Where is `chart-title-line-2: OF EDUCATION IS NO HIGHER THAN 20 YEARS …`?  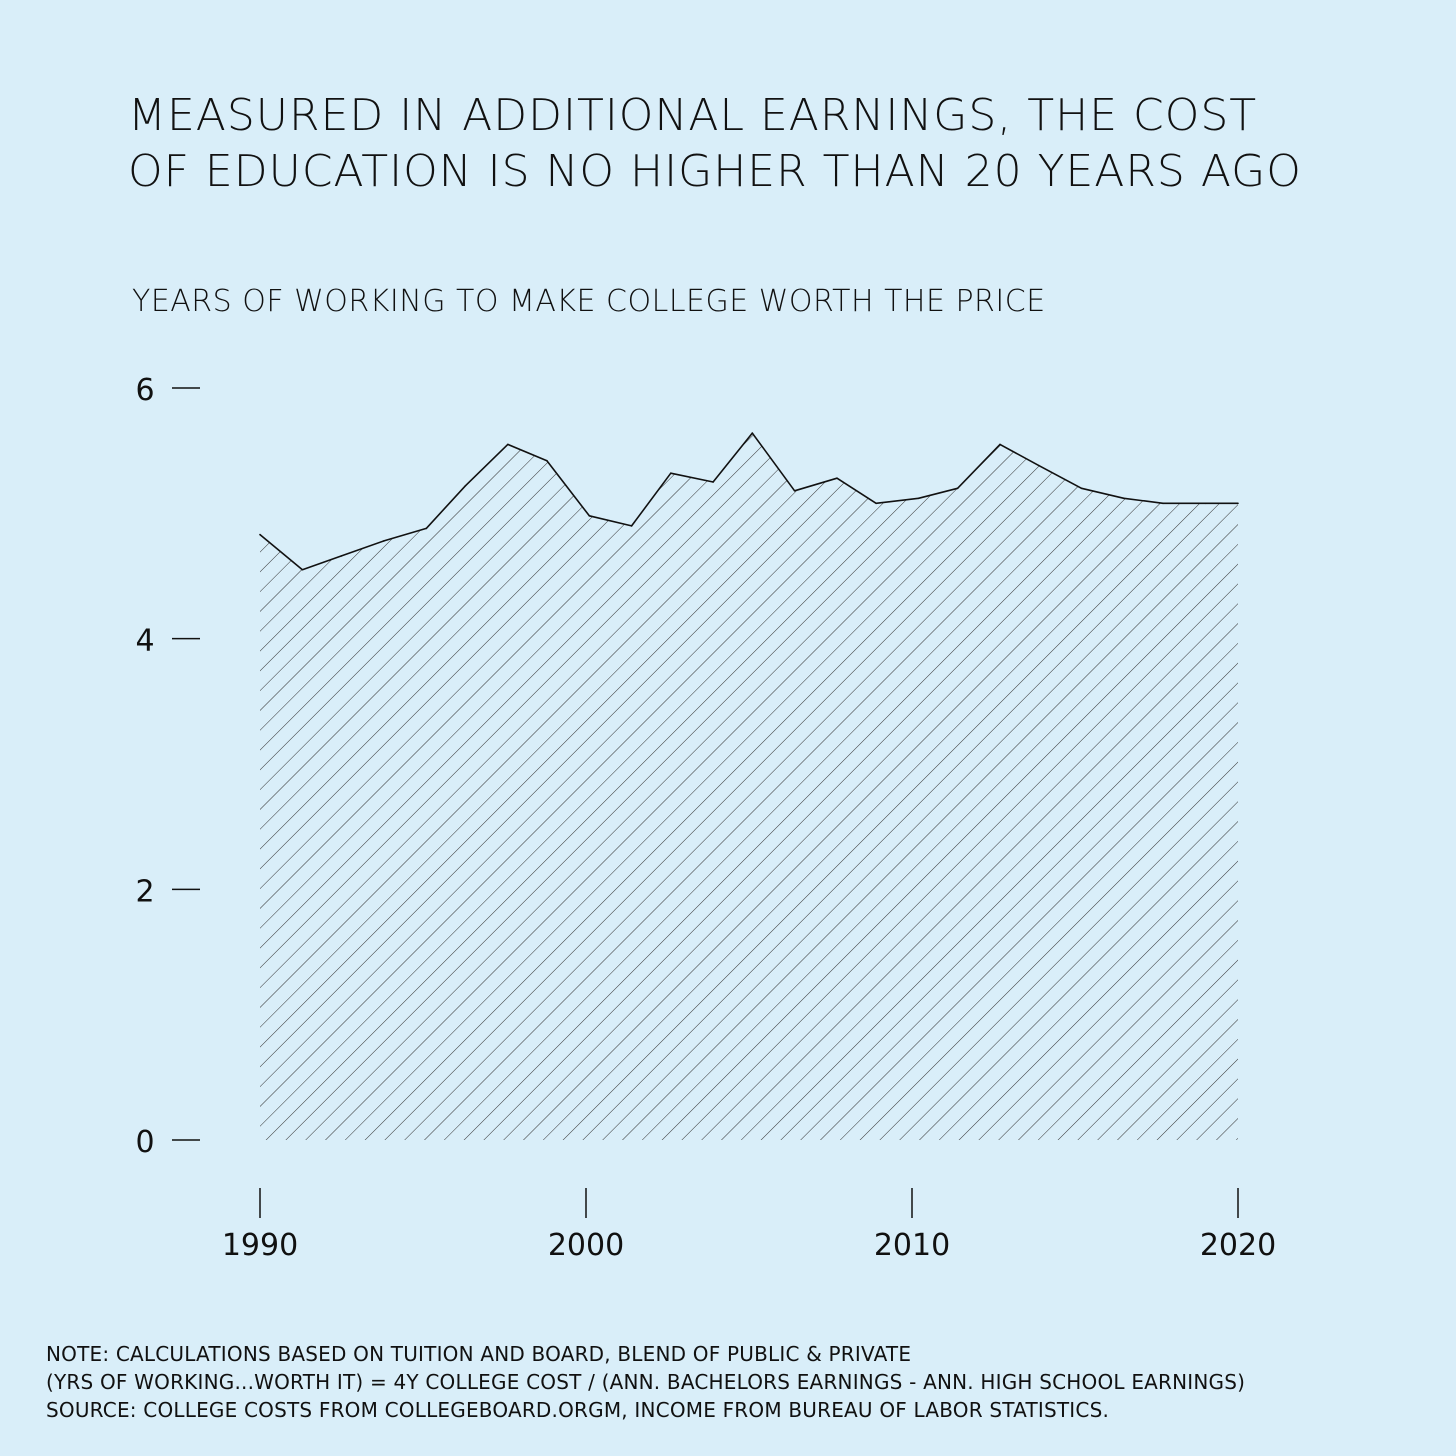 chart-title-line-2: OF EDUCATION IS NO HIGHER THAN 20 YEARS … is located at coordinates (715, 171).